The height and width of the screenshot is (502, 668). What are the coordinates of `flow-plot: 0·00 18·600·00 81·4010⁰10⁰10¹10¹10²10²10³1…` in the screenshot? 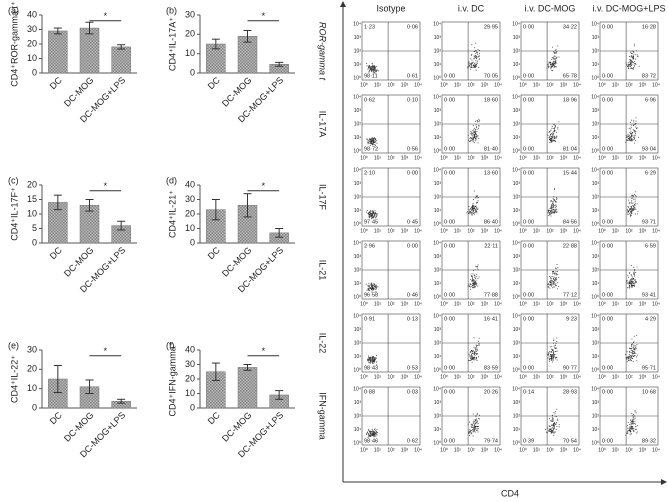 It's located at (467, 127).